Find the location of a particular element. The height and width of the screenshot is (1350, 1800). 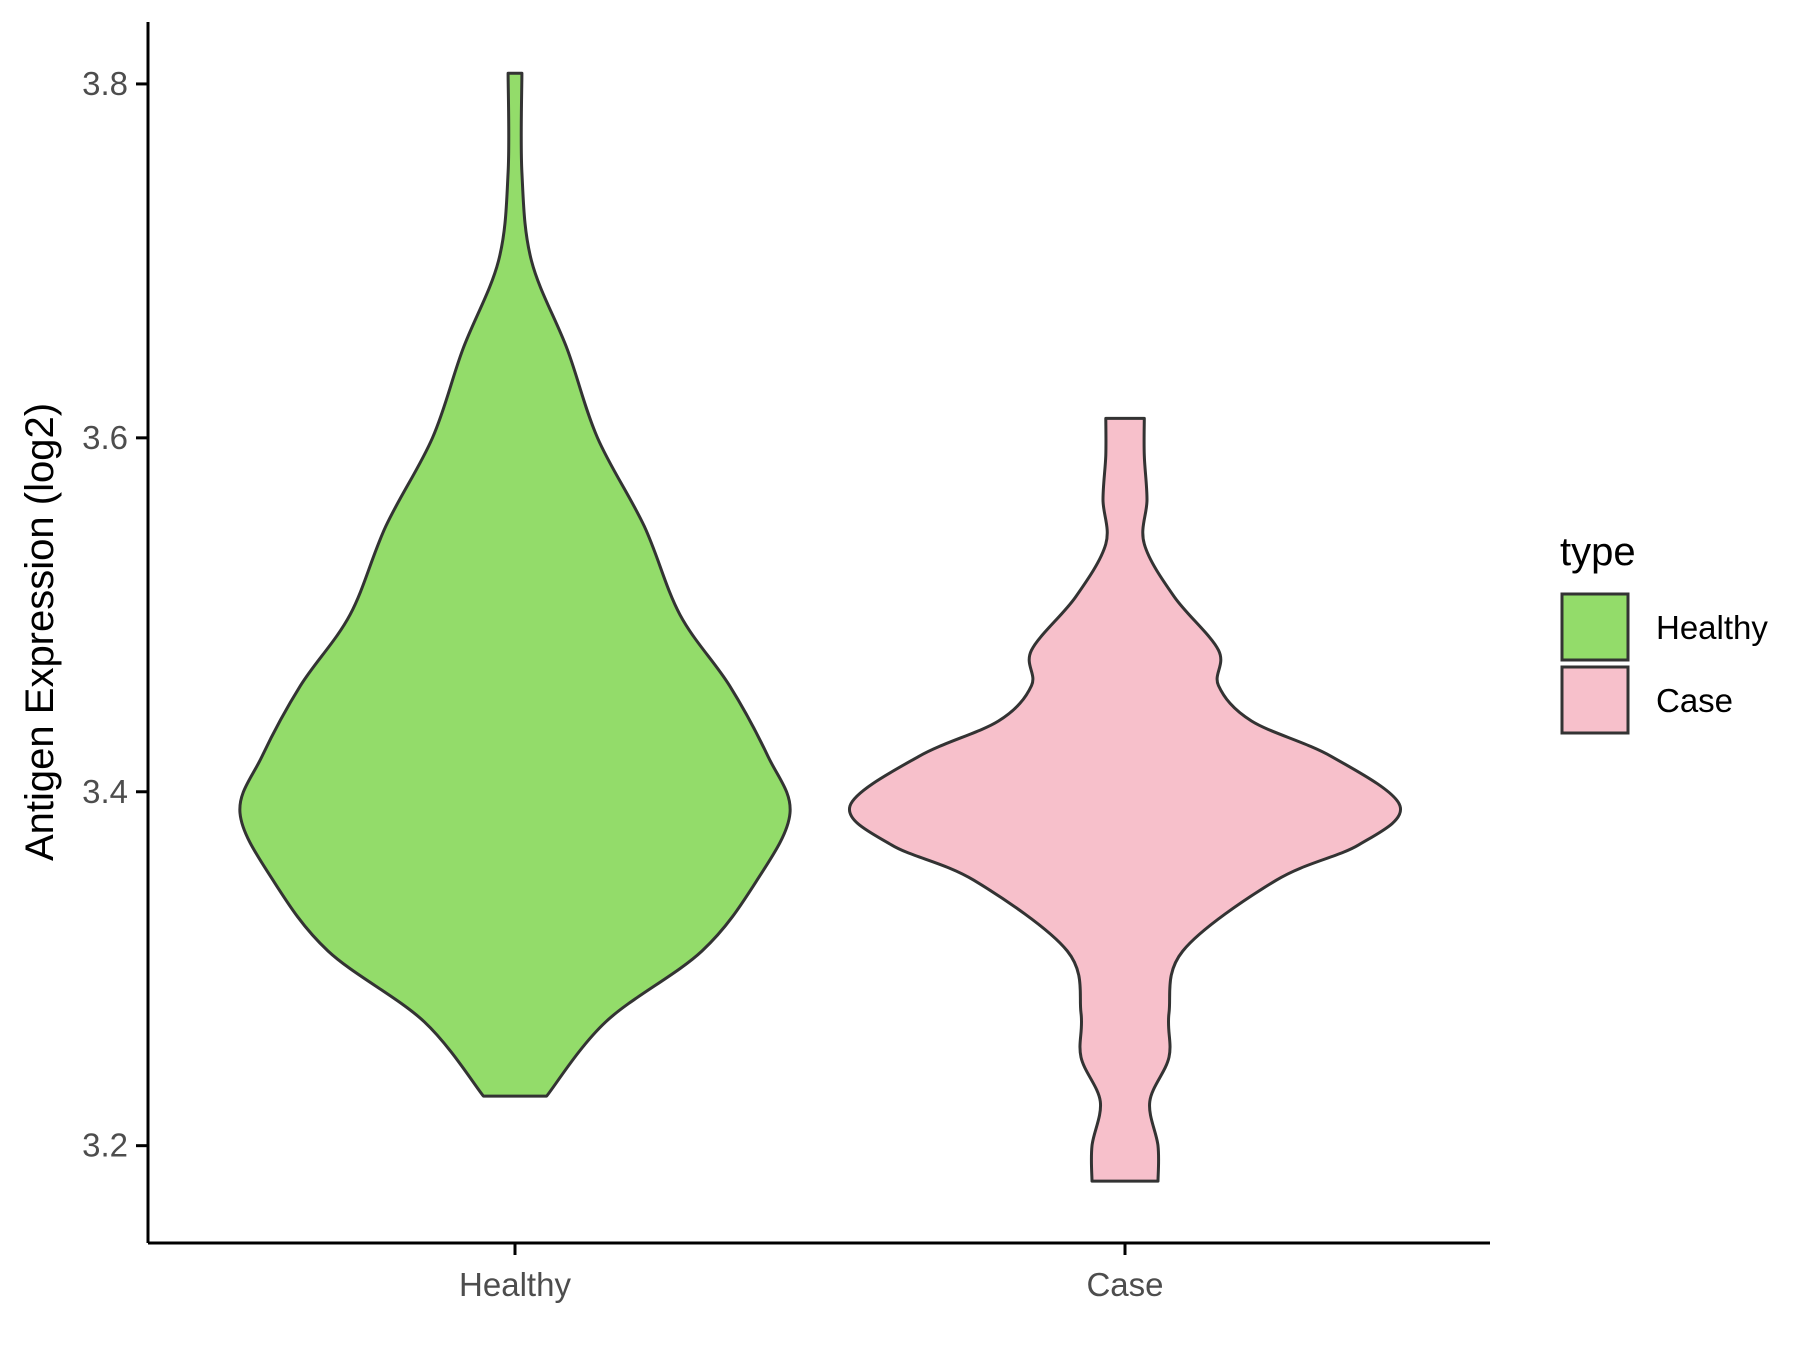

y-tick-label: 3.8 is located at coordinates (105, 83).